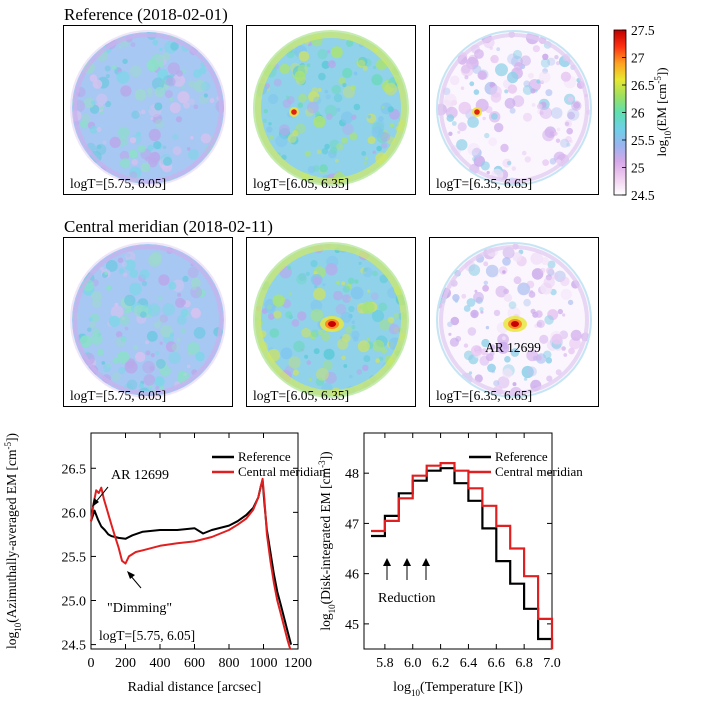 The height and width of the screenshot is (706, 706). Describe the element at coordinates (352, 524) in the screenshot. I see `y-tick-label: 47` at that location.